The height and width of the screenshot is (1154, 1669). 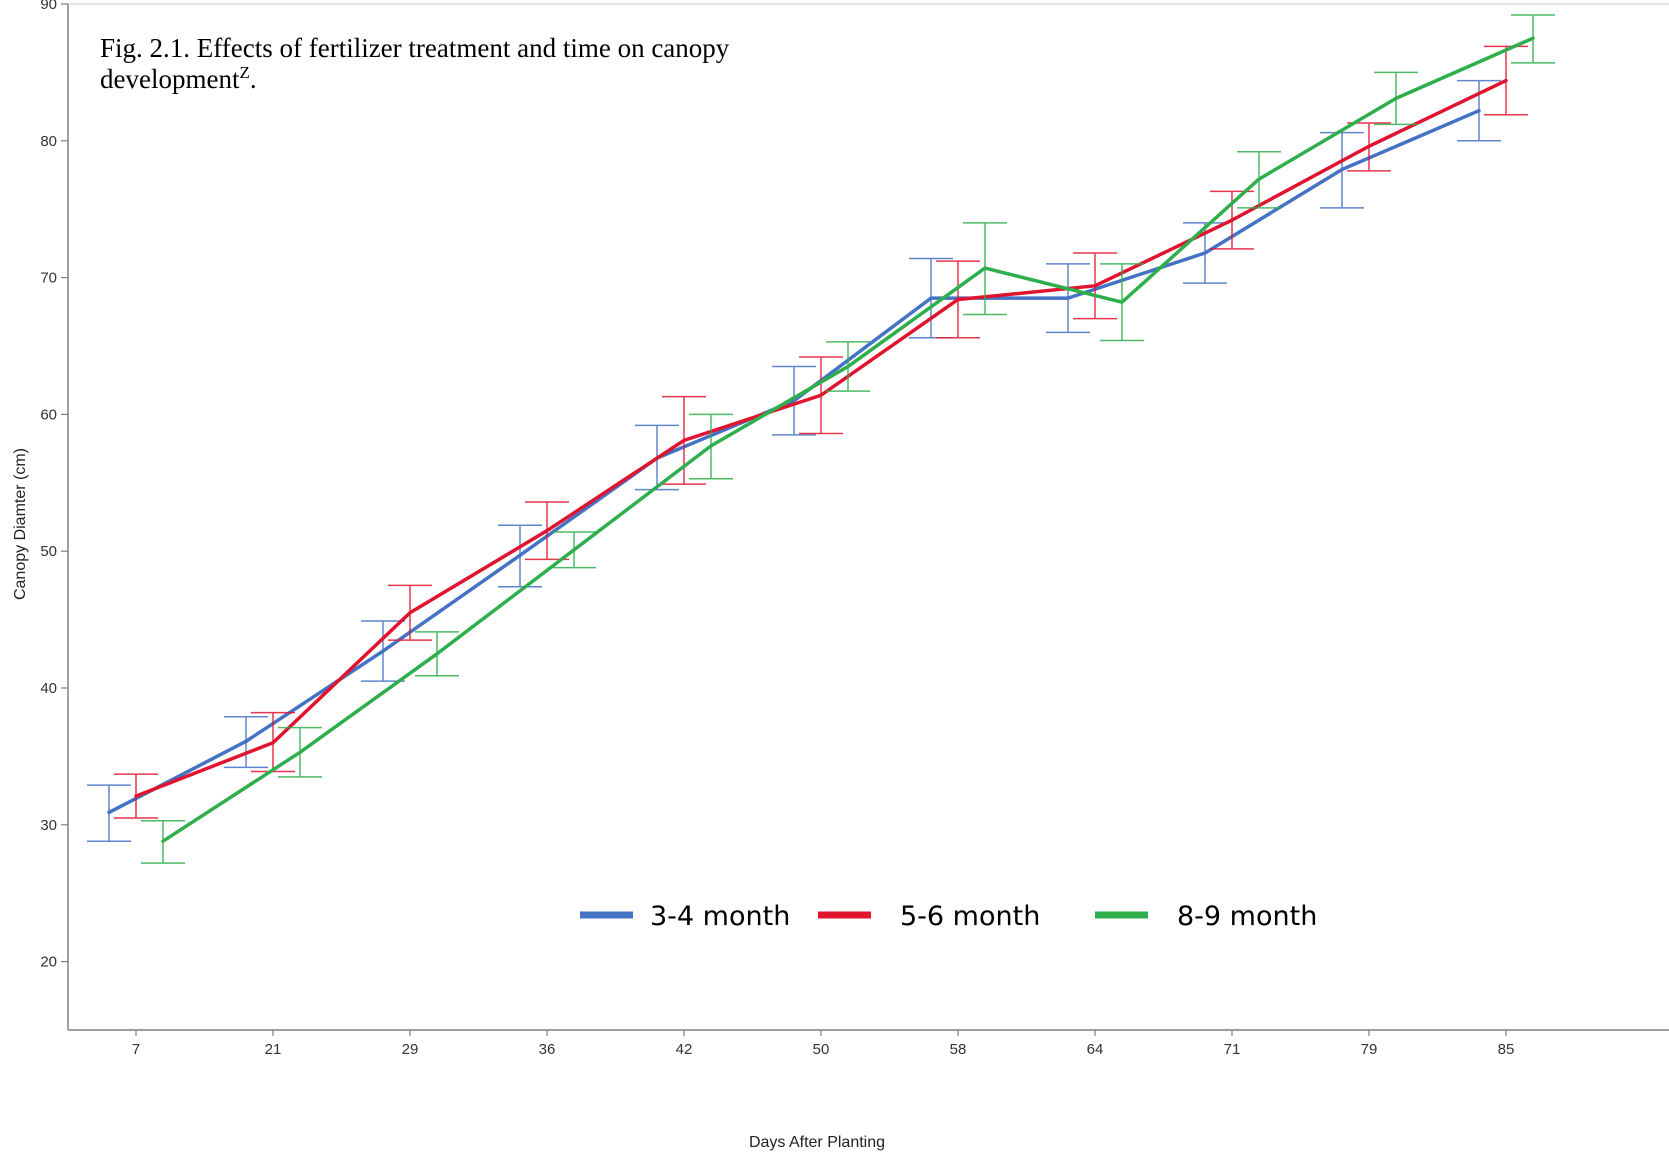 I want to click on legend: 3-4 month 5-6 month 8-9 month, so click(x=948, y=916).